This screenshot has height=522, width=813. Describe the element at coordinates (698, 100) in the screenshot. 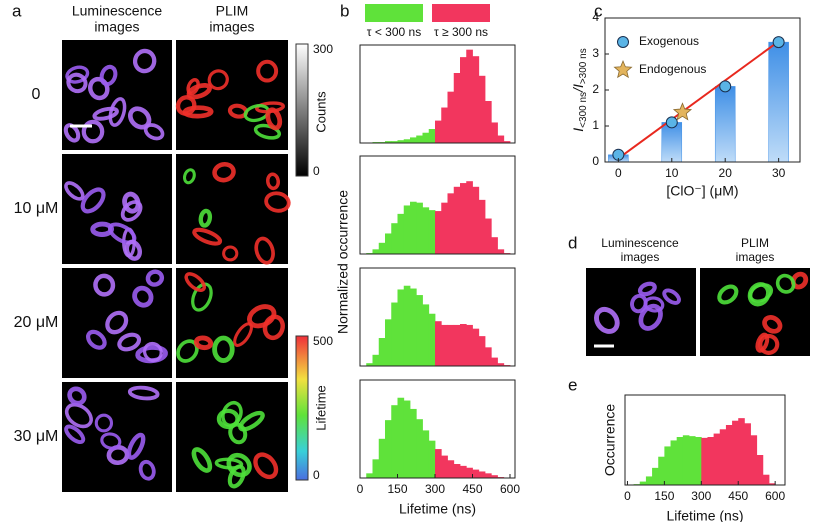

I see `fit-line` at that location.